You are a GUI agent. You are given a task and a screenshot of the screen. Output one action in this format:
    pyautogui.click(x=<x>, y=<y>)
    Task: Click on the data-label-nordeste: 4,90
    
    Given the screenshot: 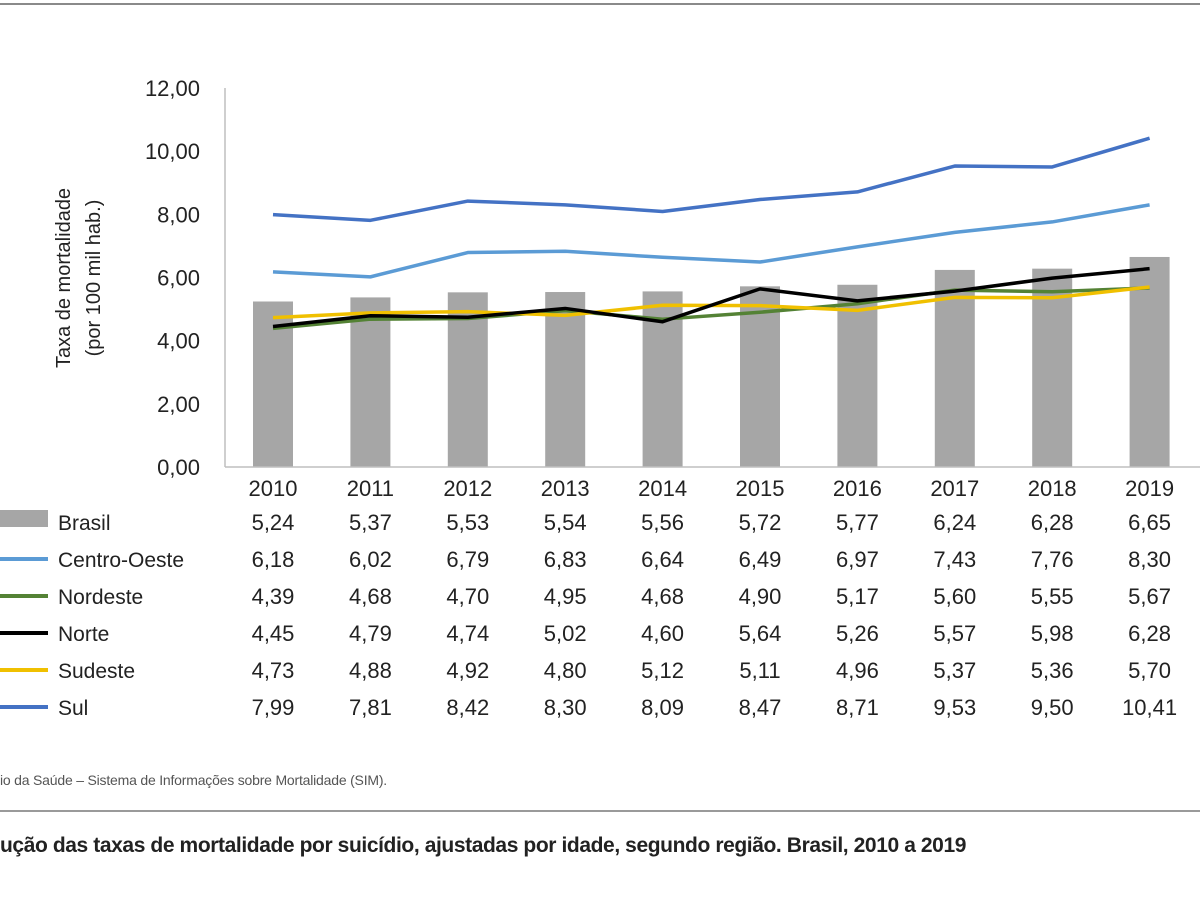 What is the action you would take?
    pyautogui.click(x=760, y=596)
    